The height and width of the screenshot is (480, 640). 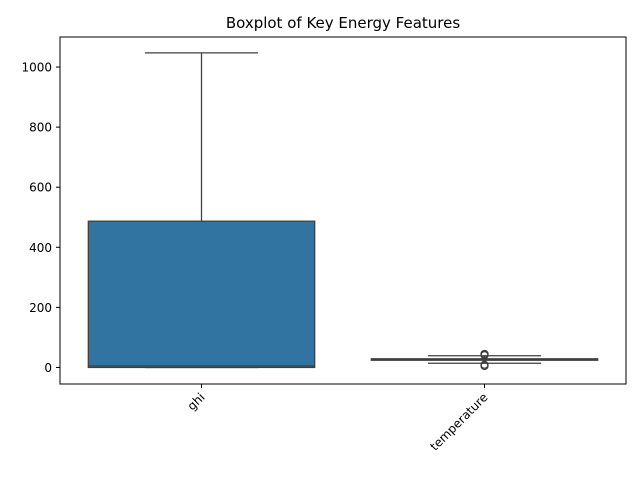 What do you see at coordinates (40, 308) in the screenshot?
I see `y-tick-label: 200` at bounding box center [40, 308].